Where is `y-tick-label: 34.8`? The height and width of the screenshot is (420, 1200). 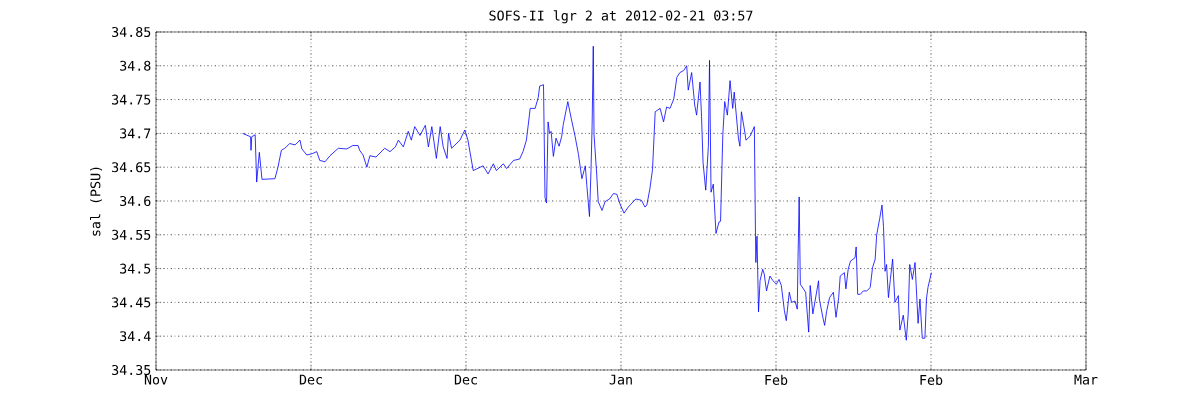
y-tick-label: 34.8 is located at coordinates (135, 65).